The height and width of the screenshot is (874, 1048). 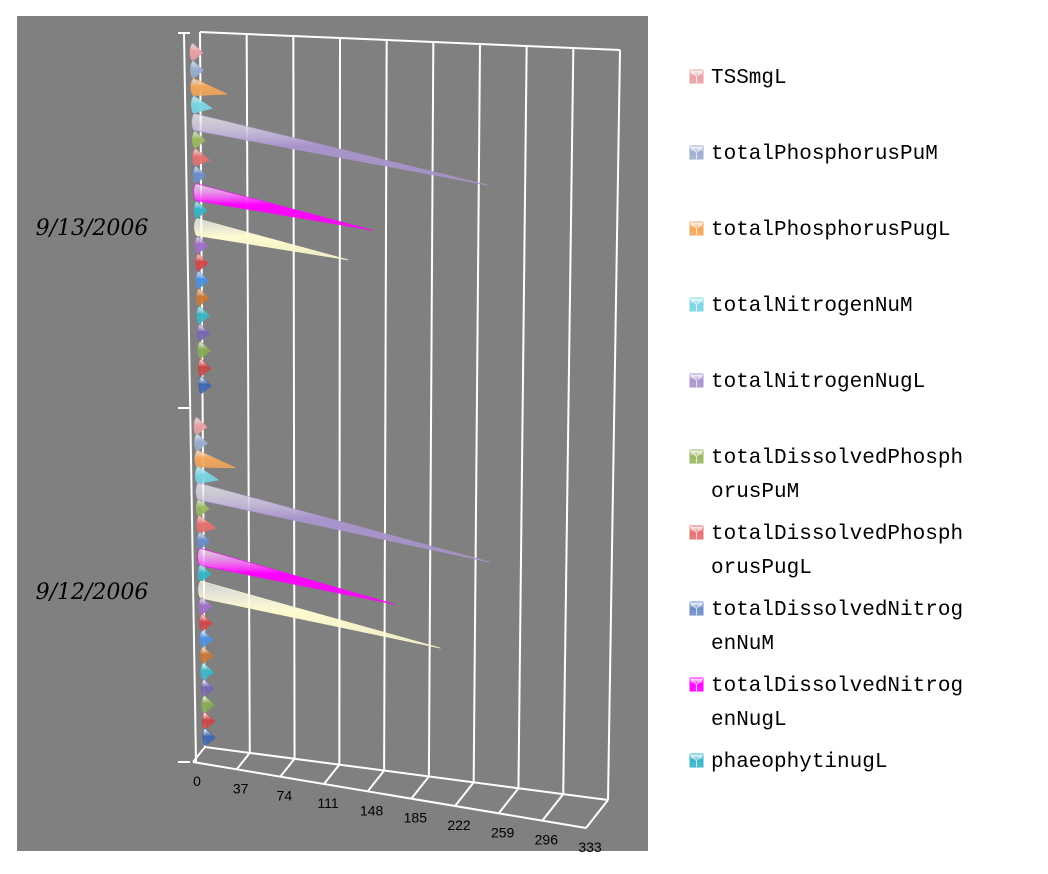 I want to click on legend-item: phaeophytinugL, so click(x=788, y=762).